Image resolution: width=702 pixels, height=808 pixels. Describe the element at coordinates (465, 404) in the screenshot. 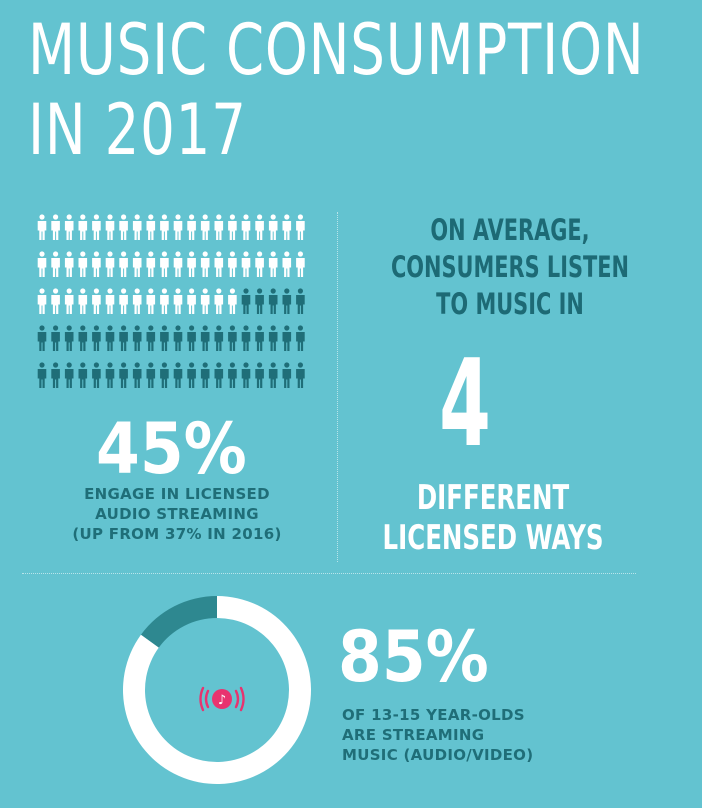

I see `ways-count: 4` at that location.